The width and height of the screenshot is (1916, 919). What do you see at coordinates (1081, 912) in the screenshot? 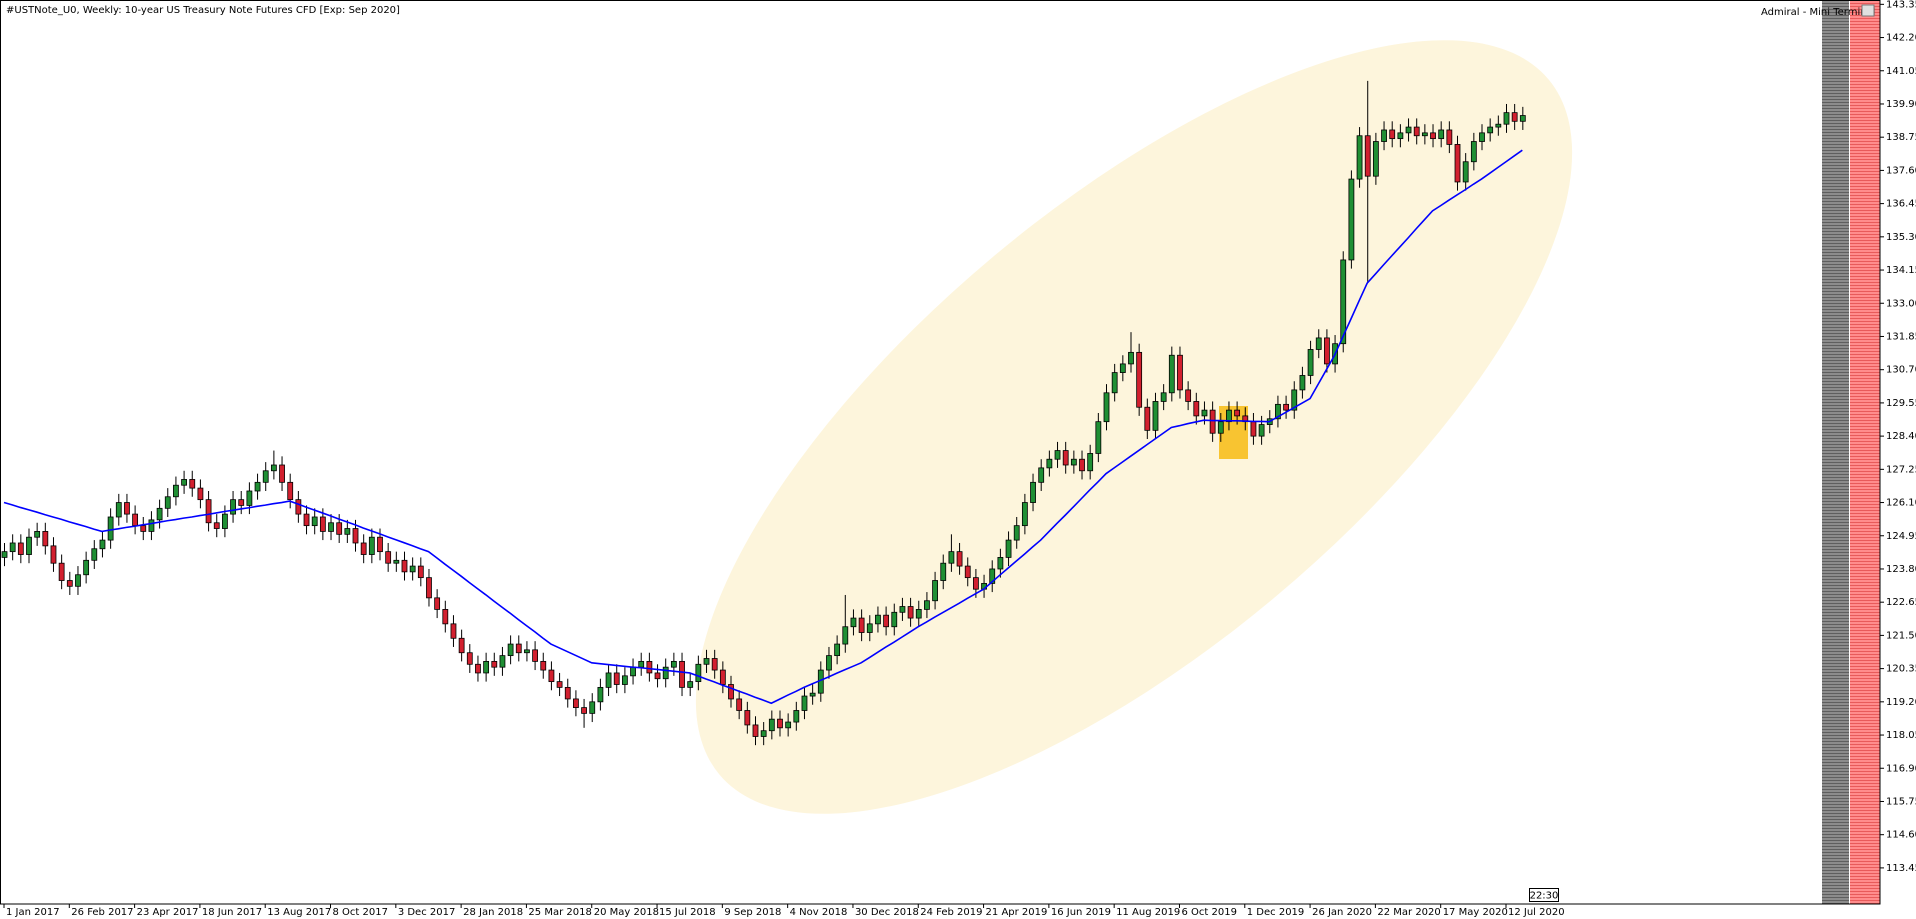
I see `x-tick-label: 16 Jun 2019` at bounding box center [1081, 912].